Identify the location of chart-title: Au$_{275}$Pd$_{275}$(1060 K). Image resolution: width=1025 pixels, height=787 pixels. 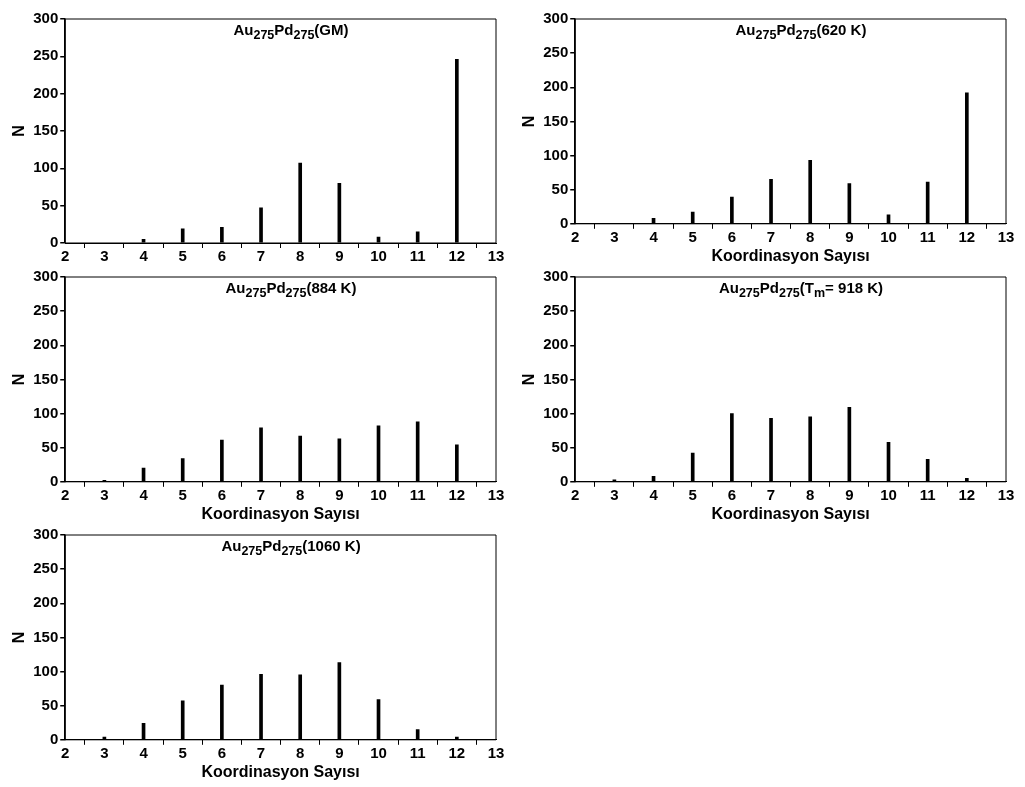
(291, 548).